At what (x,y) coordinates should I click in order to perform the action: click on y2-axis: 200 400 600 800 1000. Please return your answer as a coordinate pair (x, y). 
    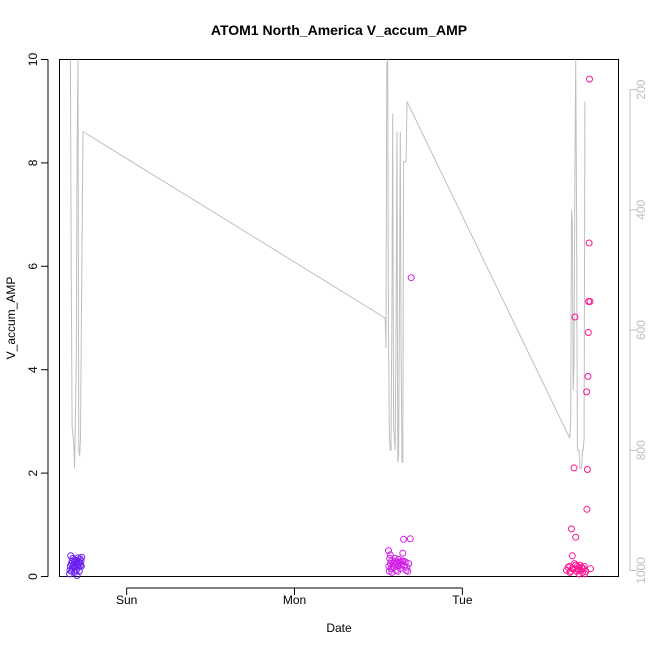
    Looking at the image, I should click on (638, 331).